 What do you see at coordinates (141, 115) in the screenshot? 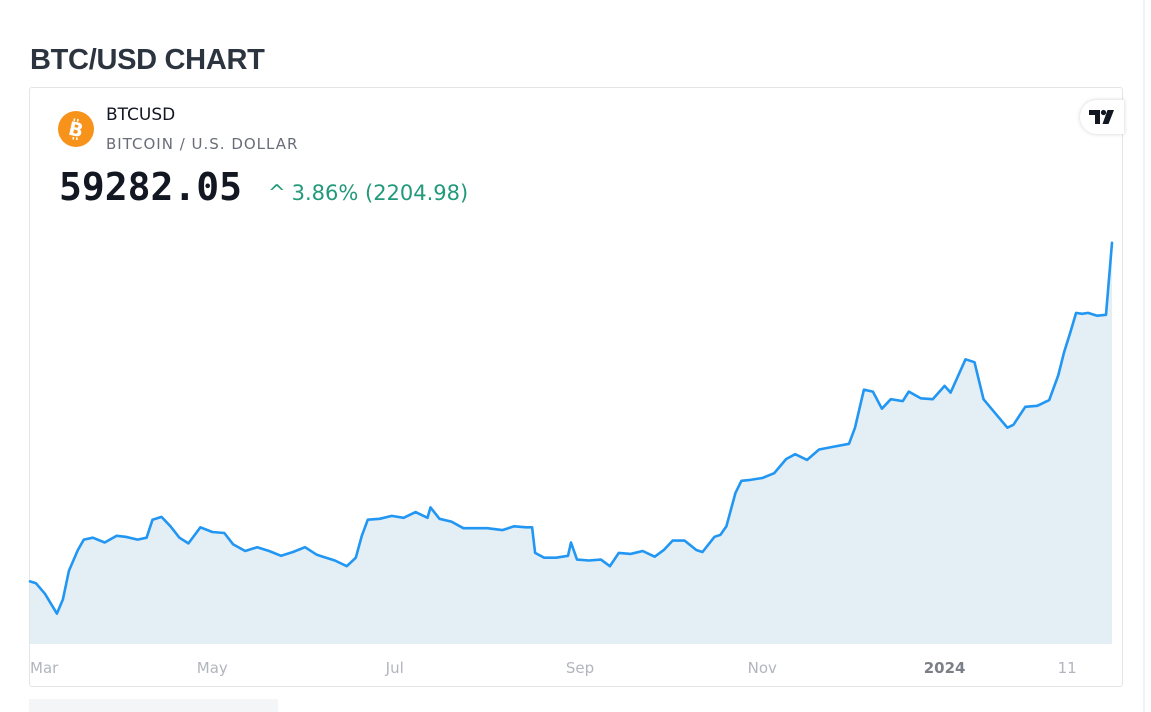
I see `symbol-label: BTCUSD` at bounding box center [141, 115].